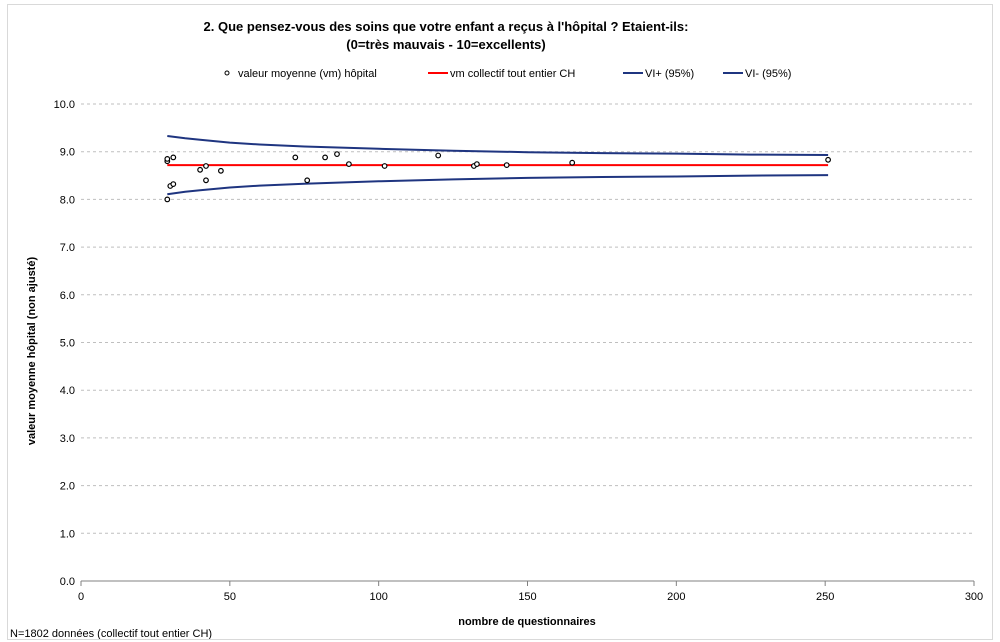 The height and width of the screenshot is (642, 1000). I want to click on axes, so click(527, 583).